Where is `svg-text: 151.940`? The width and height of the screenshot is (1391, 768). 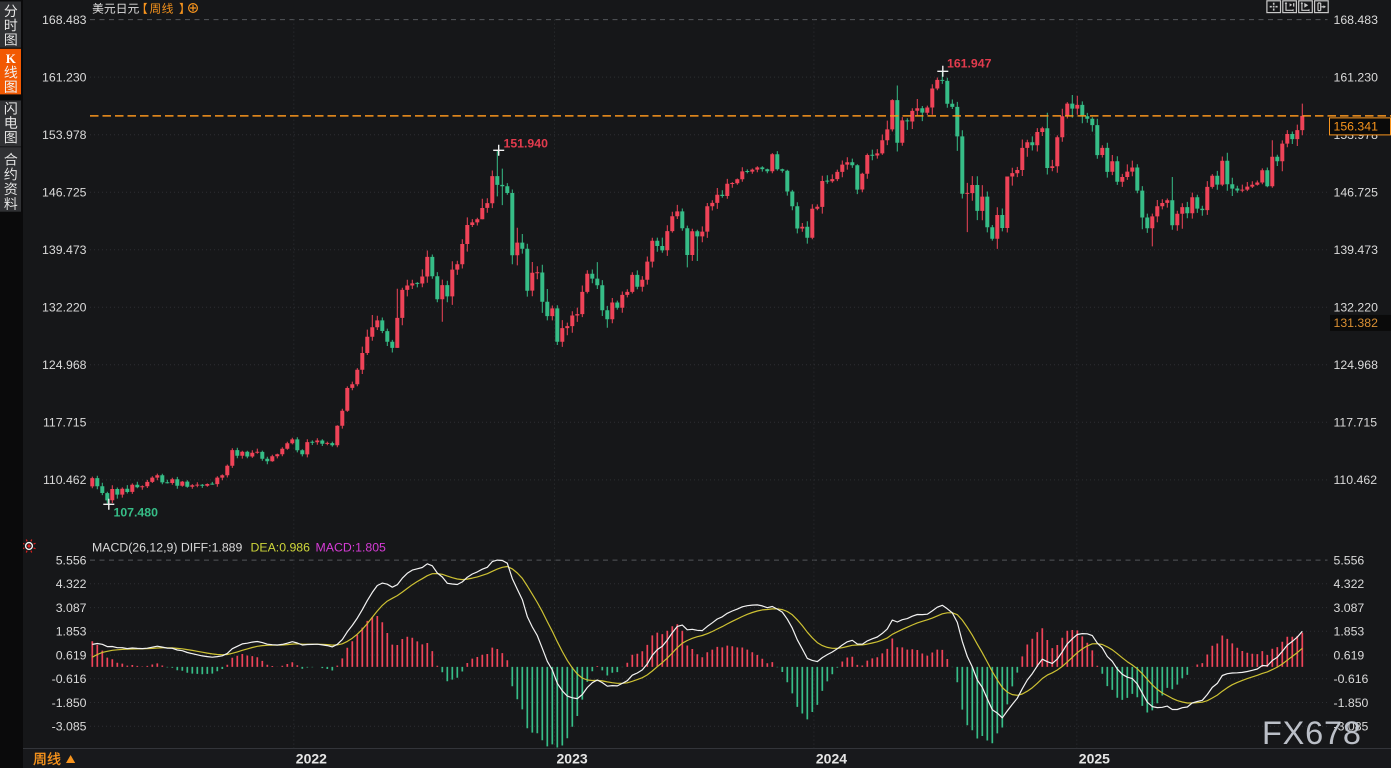 svg-text: 151.940 is located at coordinates (526, 144).